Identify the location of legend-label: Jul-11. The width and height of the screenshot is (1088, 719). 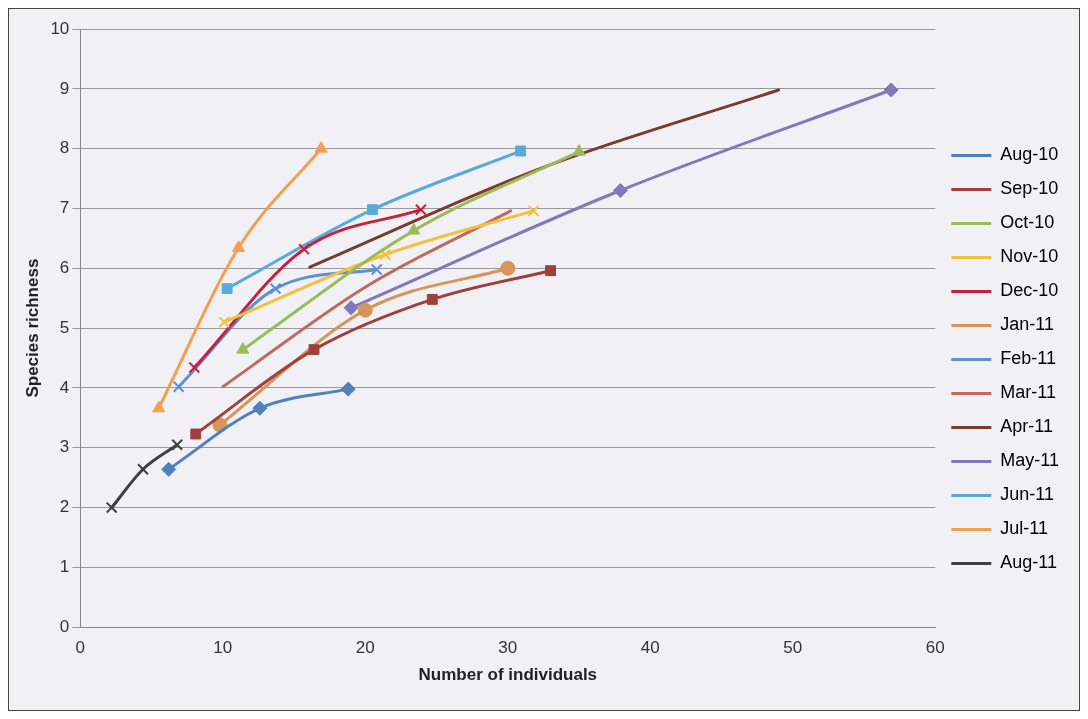
(1024, 528).